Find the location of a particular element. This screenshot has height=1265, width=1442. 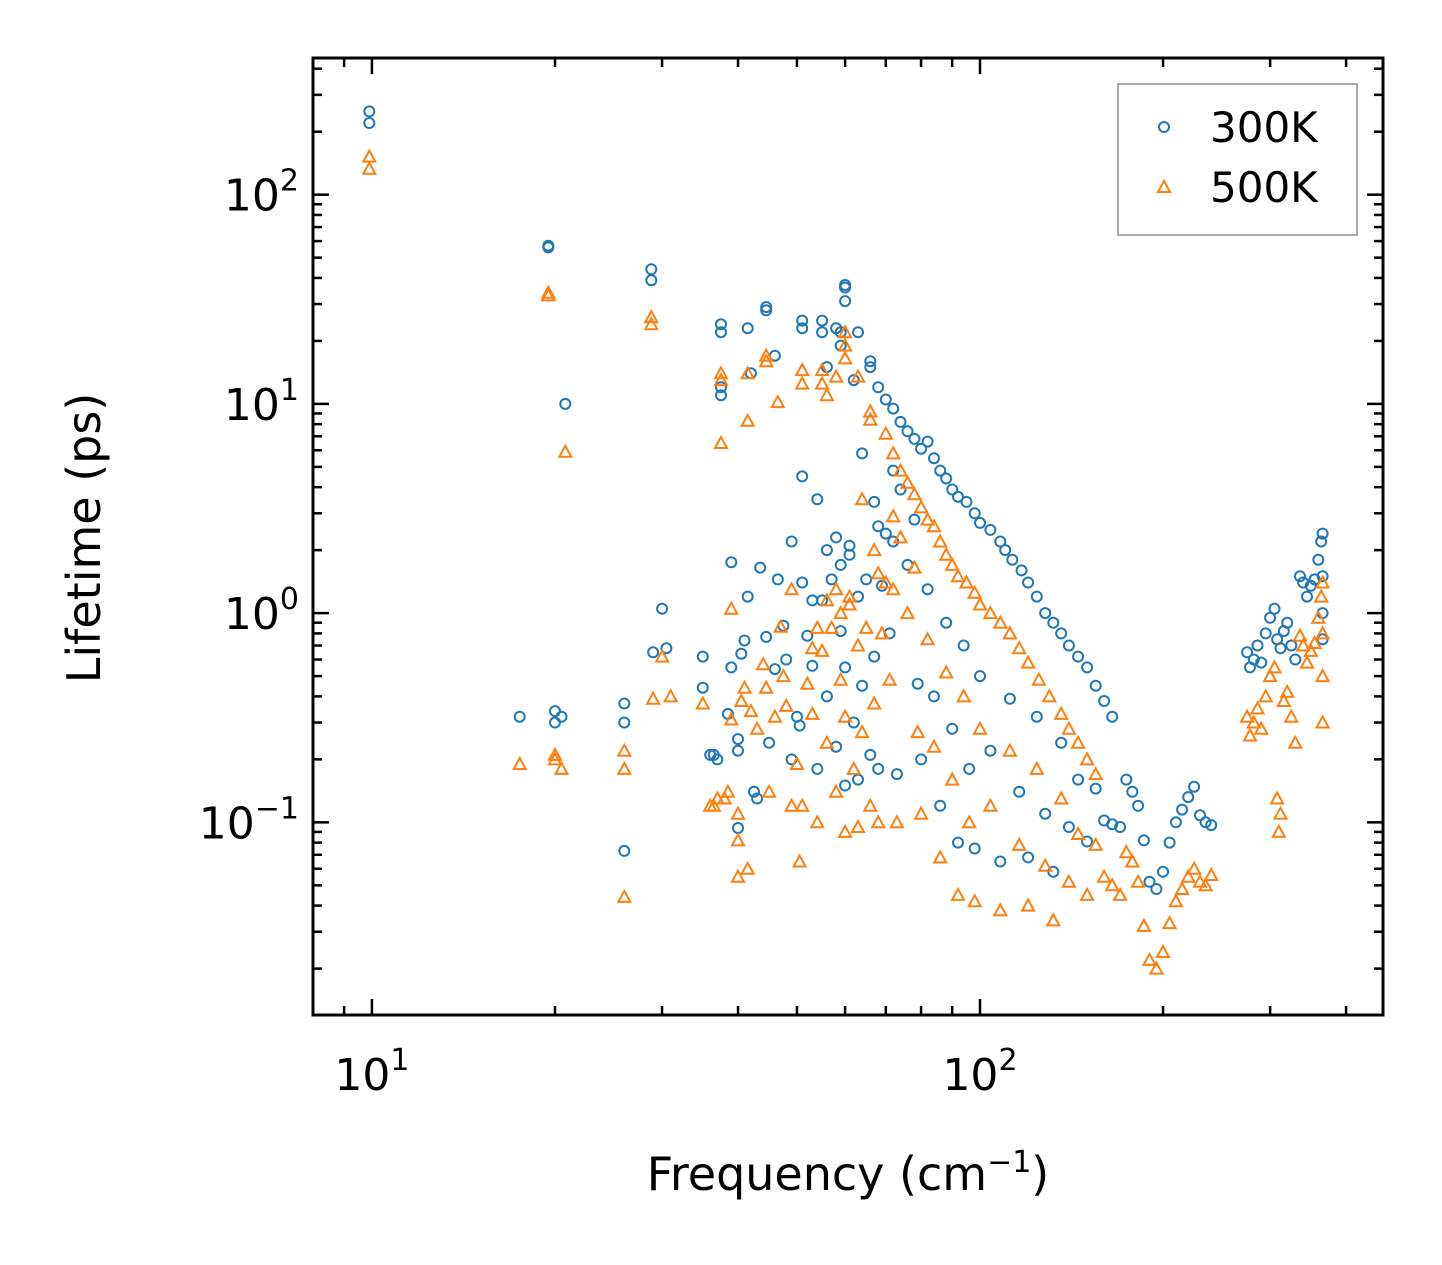

y-tick-label: 10−1 is located at coordinates (249, 820).